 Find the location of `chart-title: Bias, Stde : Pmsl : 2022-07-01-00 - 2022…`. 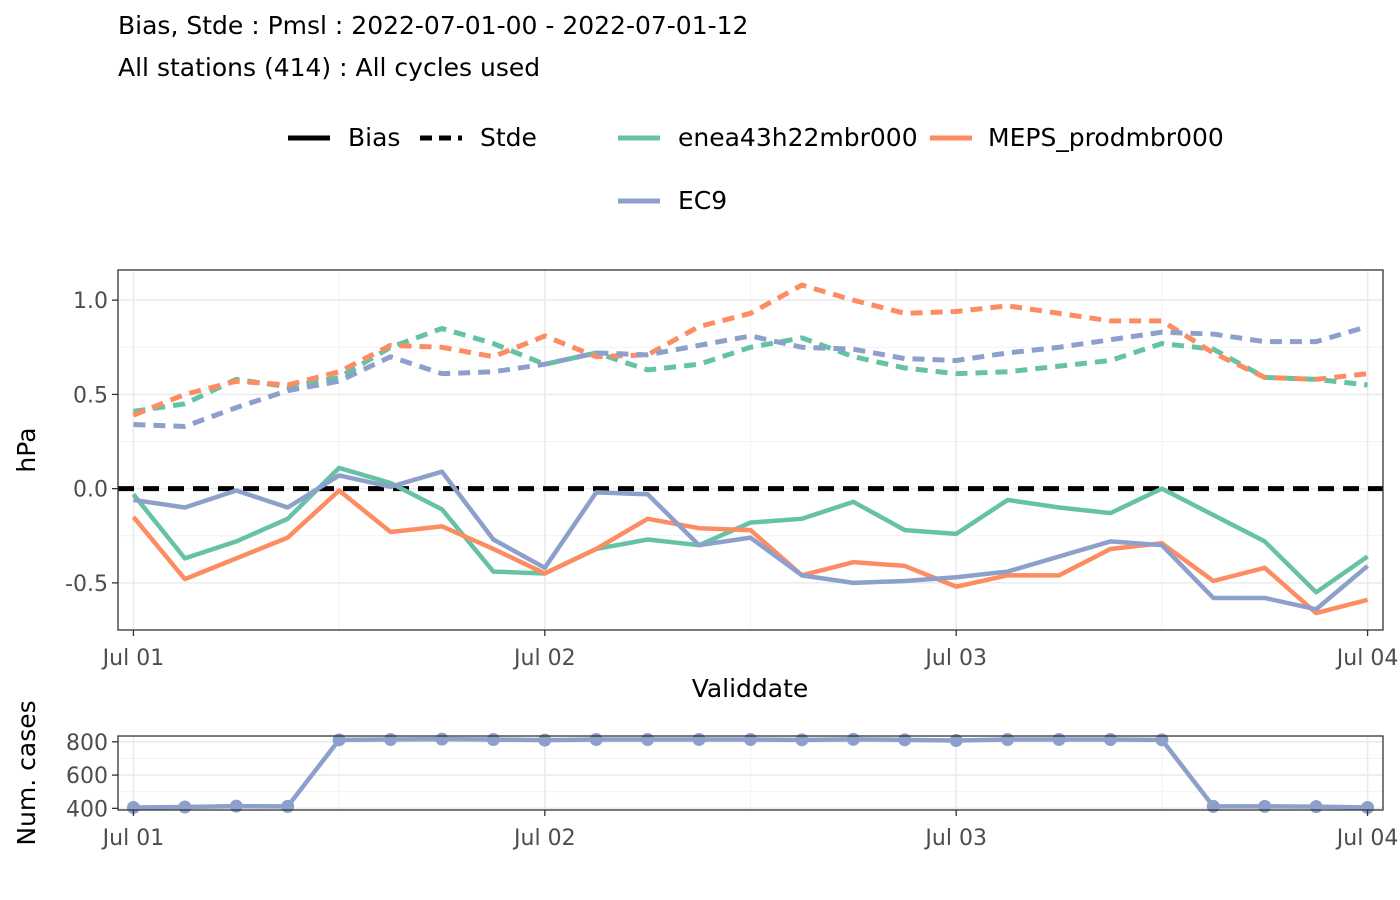

chart-title: Bias, Stde : Pmsl : 2022-07-01-00 - 2022… is located at coordinates (433, 25).